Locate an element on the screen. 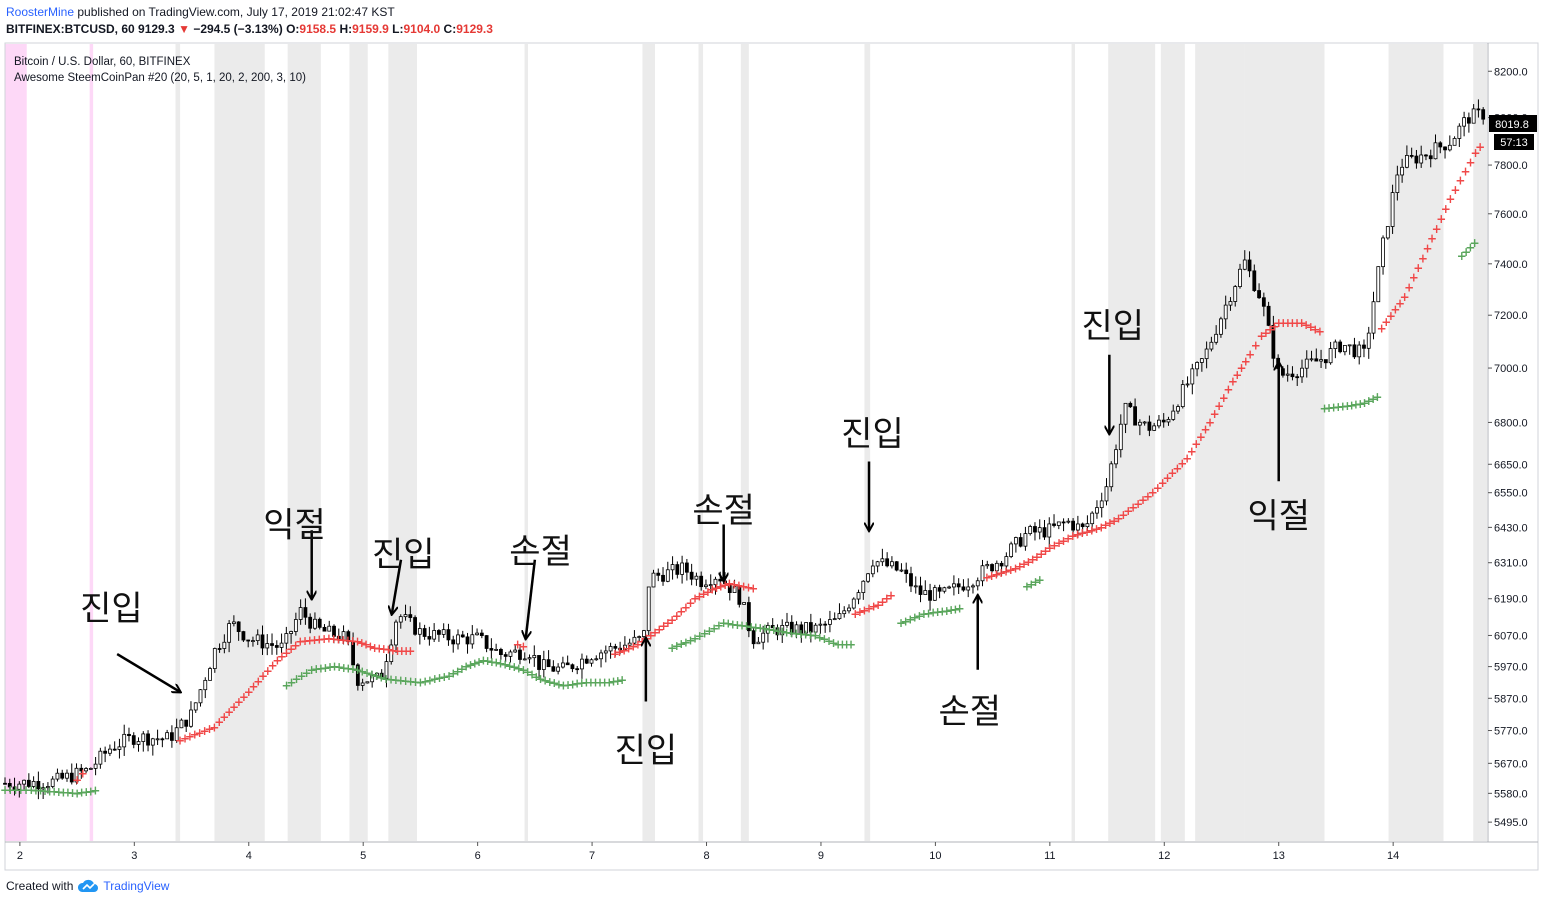  created-with-text: Created with is located at coordinates (40, 886).